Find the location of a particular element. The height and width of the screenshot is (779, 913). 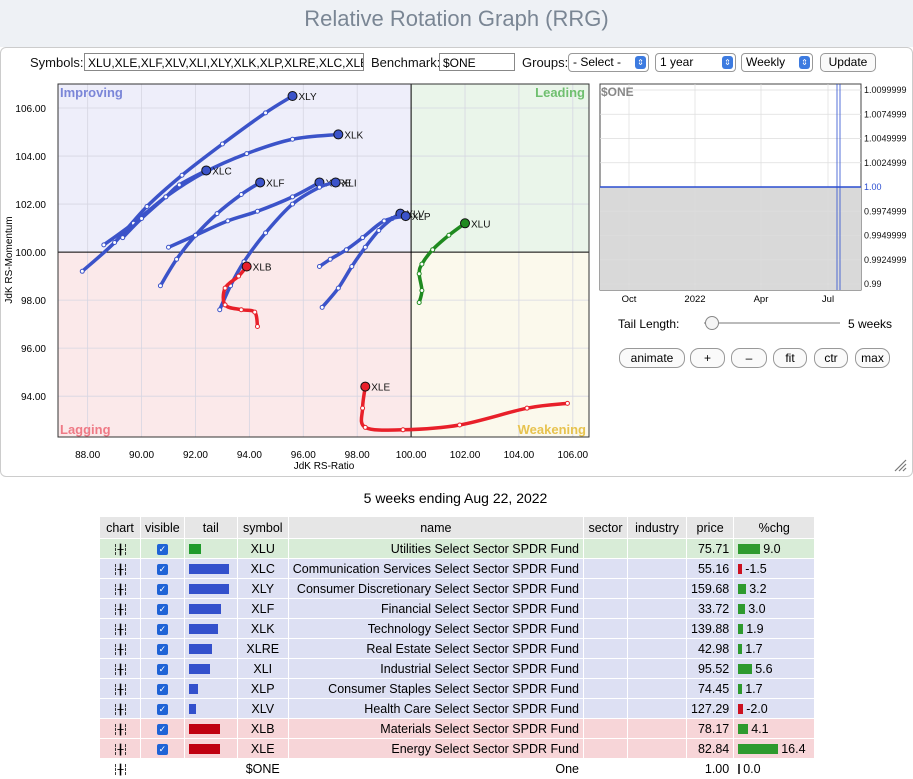

tail-length-slider is located at coordinates (712, 323).